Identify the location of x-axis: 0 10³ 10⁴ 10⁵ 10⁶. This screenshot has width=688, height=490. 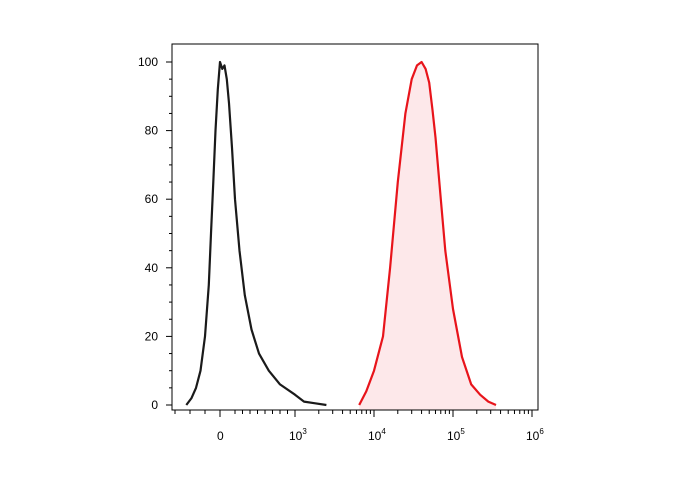
(359, 426).